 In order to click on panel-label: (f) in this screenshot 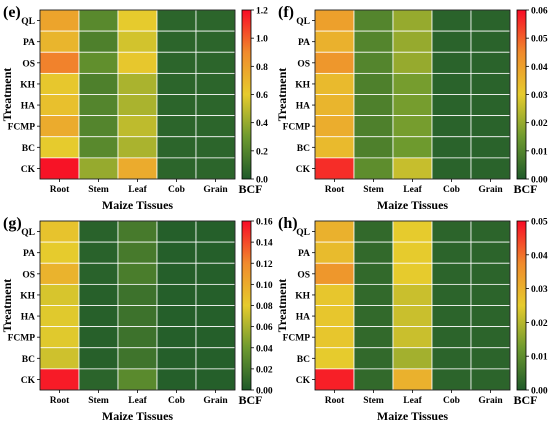, I will do `click(286, 12)`.